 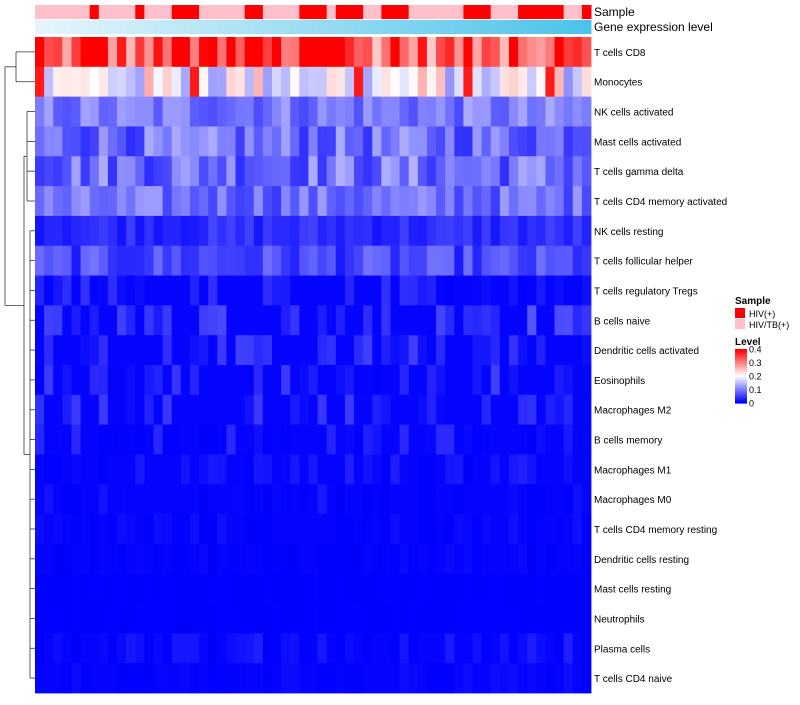 I want to click on row-label: T cells regulatory Tregs, so click(x=646, y=291).